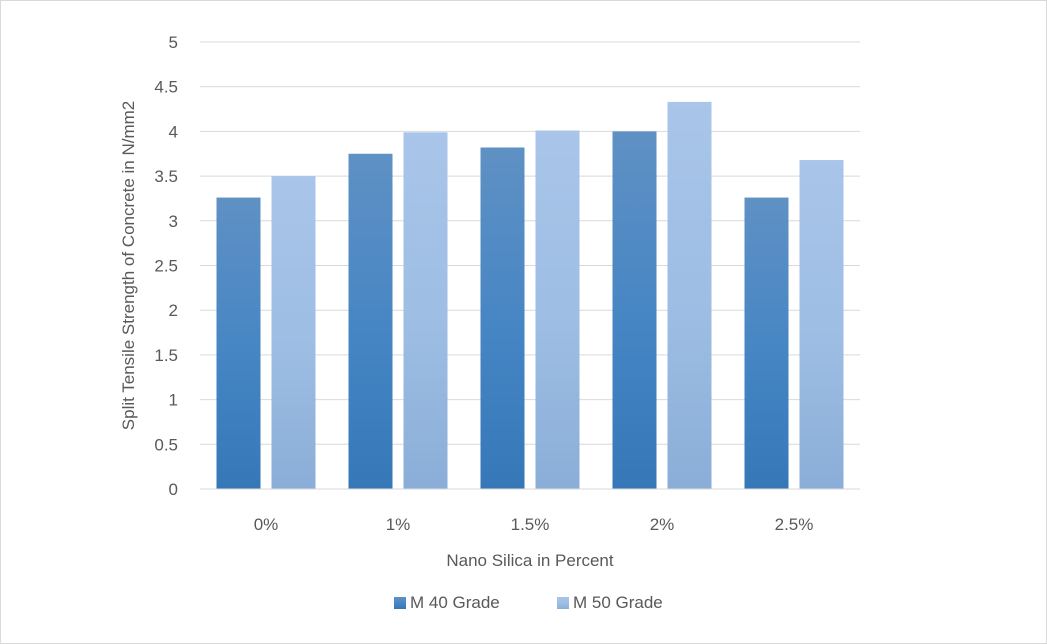 The width and height of the screenshot is (1047, 644). Describe the element at coordinates (530, 524) in the screenshot. I see `x-tick-label: 1.5%` at that location.